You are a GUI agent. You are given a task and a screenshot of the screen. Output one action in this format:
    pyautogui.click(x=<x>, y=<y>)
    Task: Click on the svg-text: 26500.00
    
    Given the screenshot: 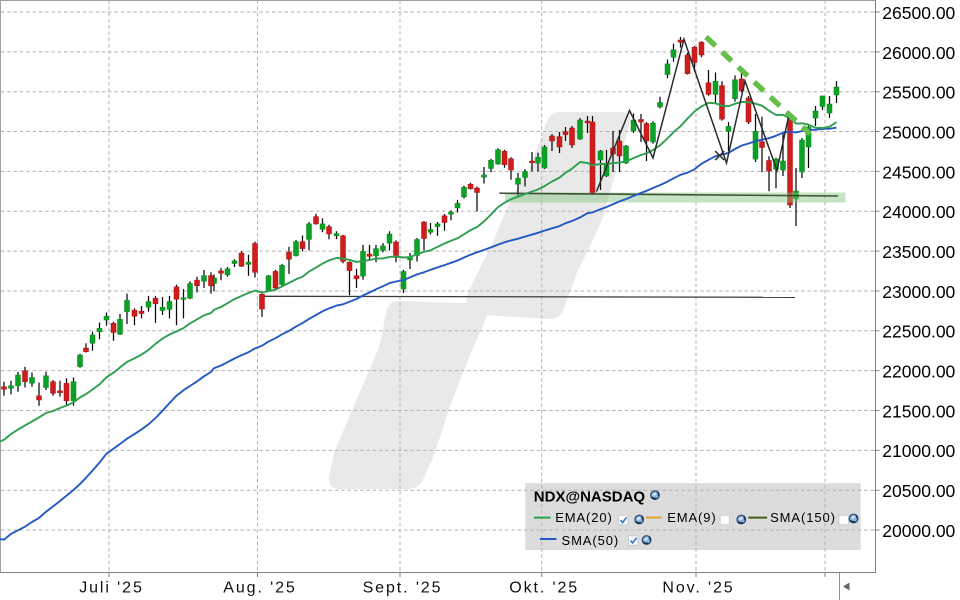 What is the action you would take?
    pyautogui.click(x=918, y=13)
    